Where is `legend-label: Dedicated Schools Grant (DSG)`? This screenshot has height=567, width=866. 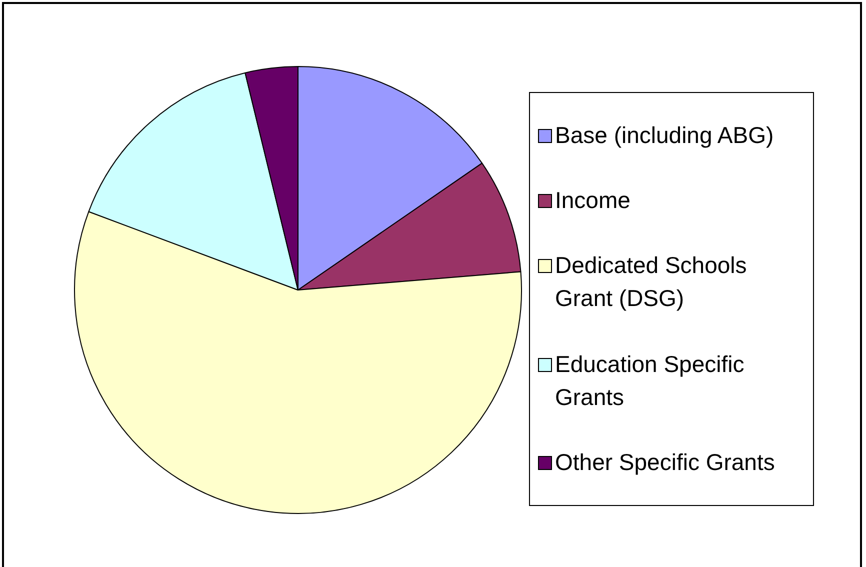
legend-label: Dedicated Schools Grant (DSG) is located at coordinates (651, 282).